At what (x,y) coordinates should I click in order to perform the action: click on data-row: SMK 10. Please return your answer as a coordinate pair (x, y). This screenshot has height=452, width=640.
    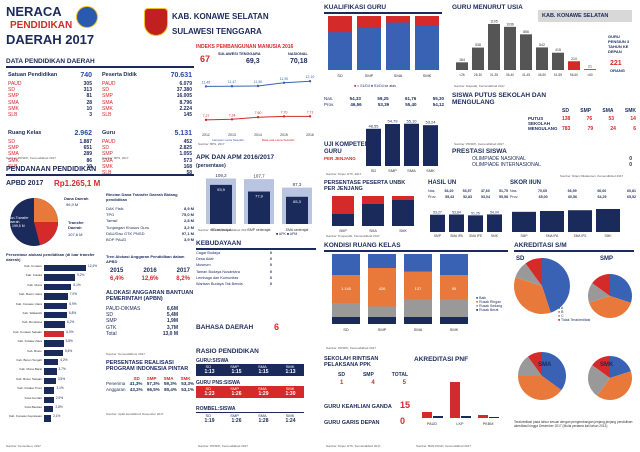
    Looking at the image, I should click on (50, 109).